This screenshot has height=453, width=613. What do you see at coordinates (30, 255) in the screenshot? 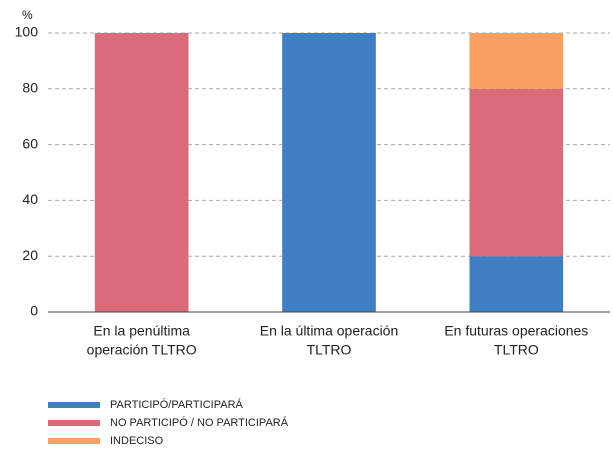
I see `y-tick-label: 20` at bounding box center [30, 255].